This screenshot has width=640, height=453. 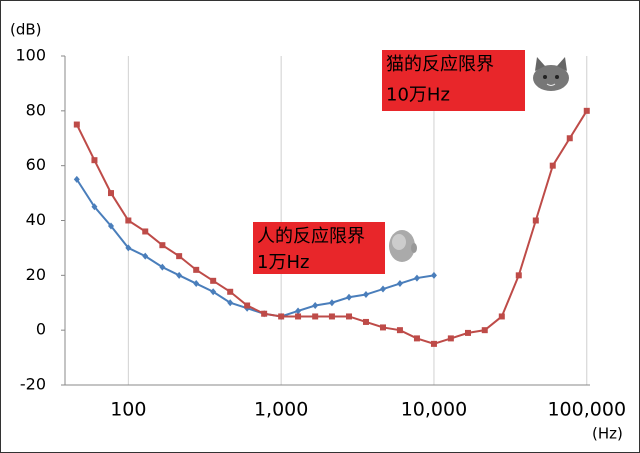 I want to click on annotation-text: 人的反应限界, so click(x=311, y=236).